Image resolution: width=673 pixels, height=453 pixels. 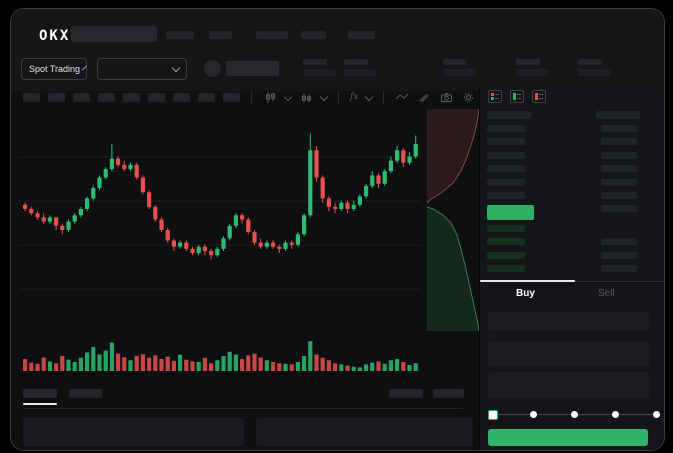 I want to click on orderbook-combined-icon, so click(x=495, y=96).